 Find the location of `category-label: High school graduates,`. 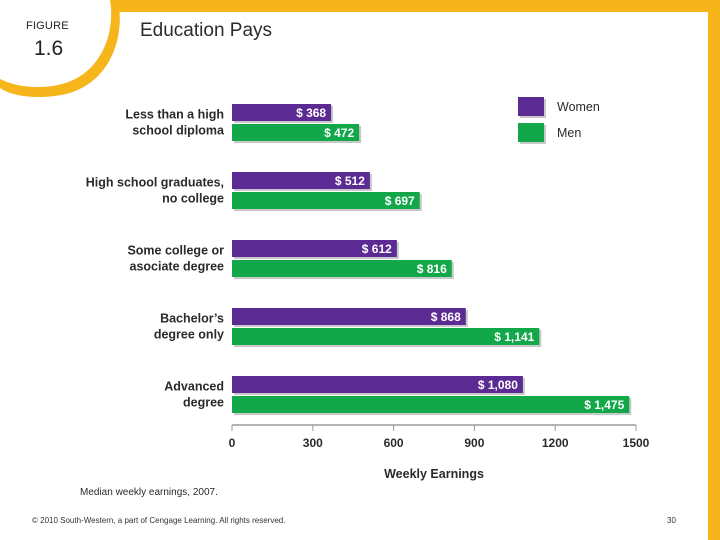

category-label: High school graduates, is located at coordinates (155, 183).